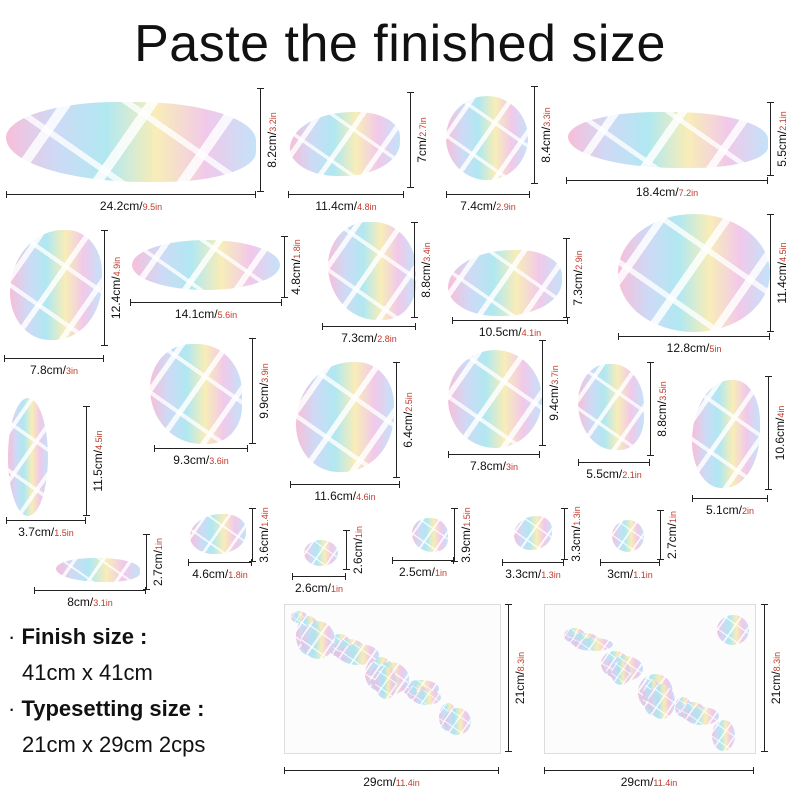  Describe the element at coordinates (531, 333) in the screenshot. I see `size-in: 4.1in` at that location.